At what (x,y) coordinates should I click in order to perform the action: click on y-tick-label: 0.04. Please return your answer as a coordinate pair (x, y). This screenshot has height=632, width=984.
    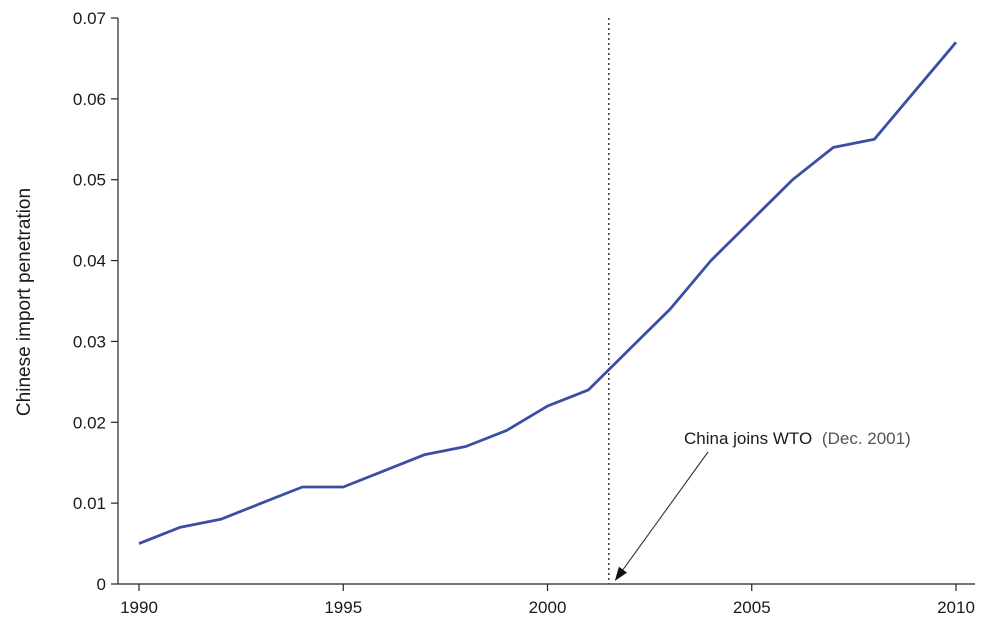
    Looking at the image, I should click on (89, 261).